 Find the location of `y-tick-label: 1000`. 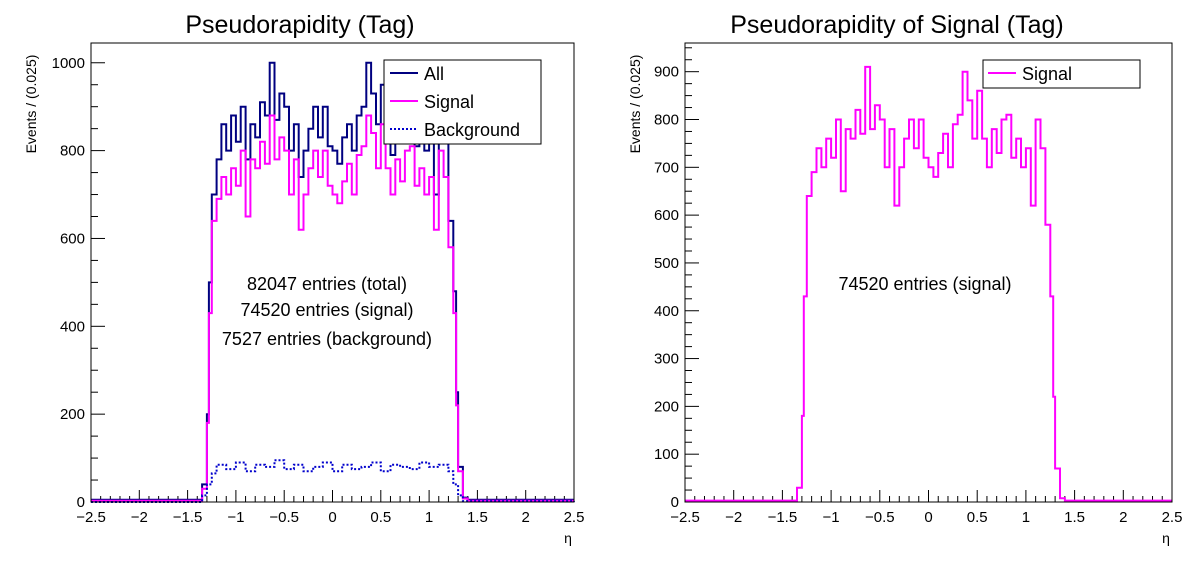

y-tick-label: 1000 is located at coordinates (68, 63).